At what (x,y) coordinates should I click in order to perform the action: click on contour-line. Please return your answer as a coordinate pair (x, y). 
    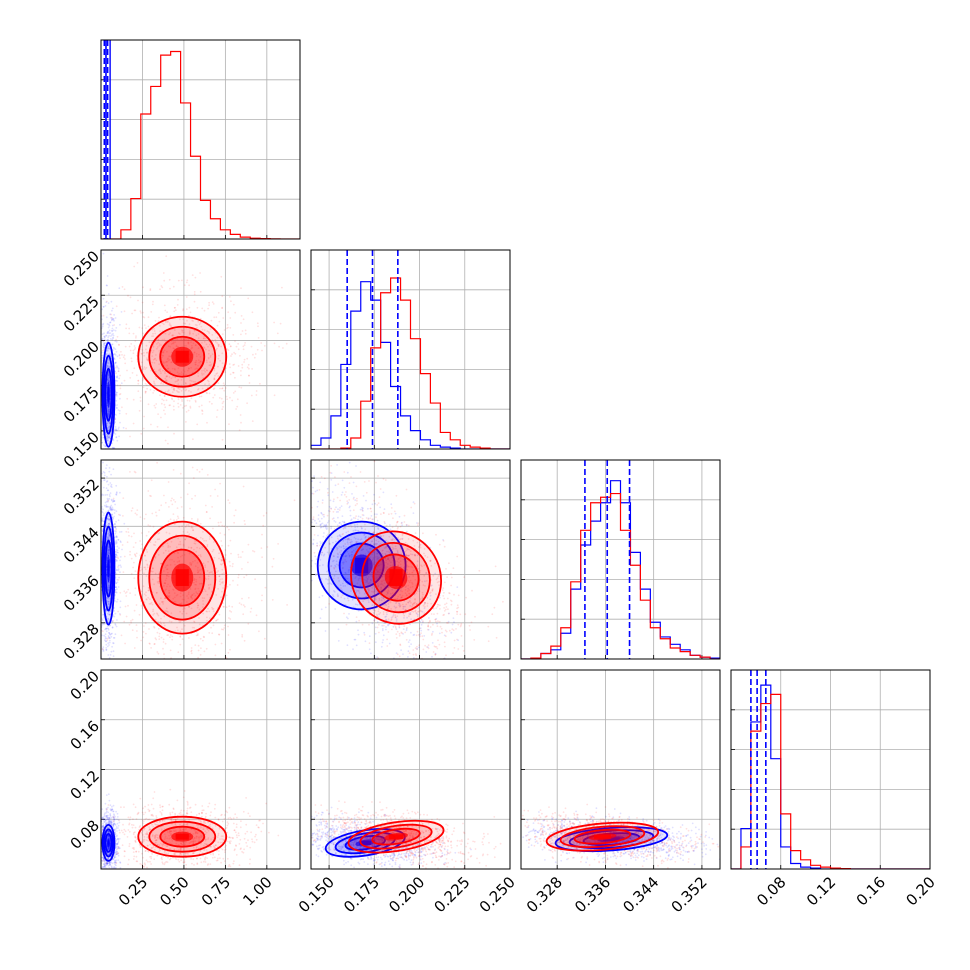
    Looking at the image, I should click on (108, 568).